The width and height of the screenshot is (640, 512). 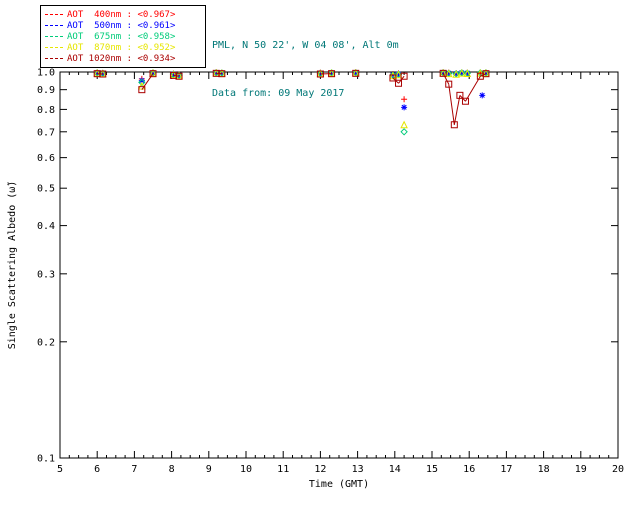 What do you see at coordinates (320, 469) in the screenshot?
I see `x-tick-label: 12` at bounding box center [320, 469].